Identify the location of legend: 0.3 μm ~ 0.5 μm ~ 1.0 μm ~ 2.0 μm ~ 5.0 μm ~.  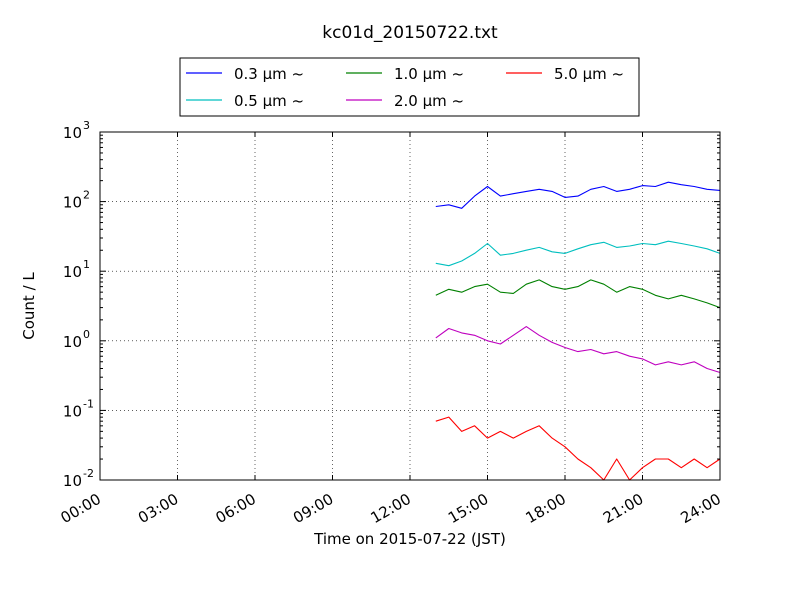
(409, 87).